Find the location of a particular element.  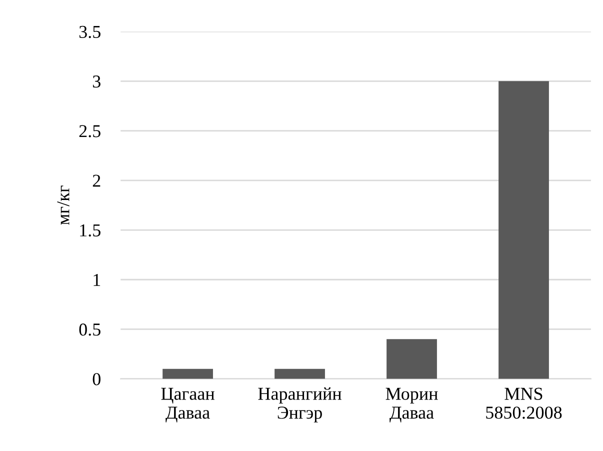

y-tick-label: 0 is located at coordinates (96, 379).